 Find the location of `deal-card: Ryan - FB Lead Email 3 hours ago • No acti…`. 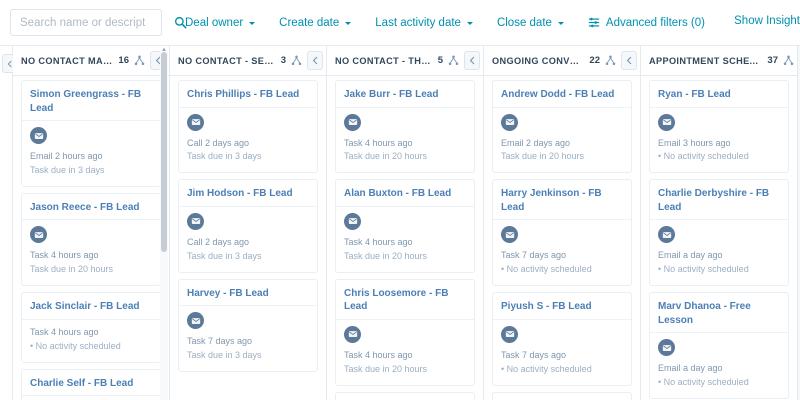

deal-card: Ryan - FB Lead Email 3 hours ago • No acti… is located at coordinates (719, 127).